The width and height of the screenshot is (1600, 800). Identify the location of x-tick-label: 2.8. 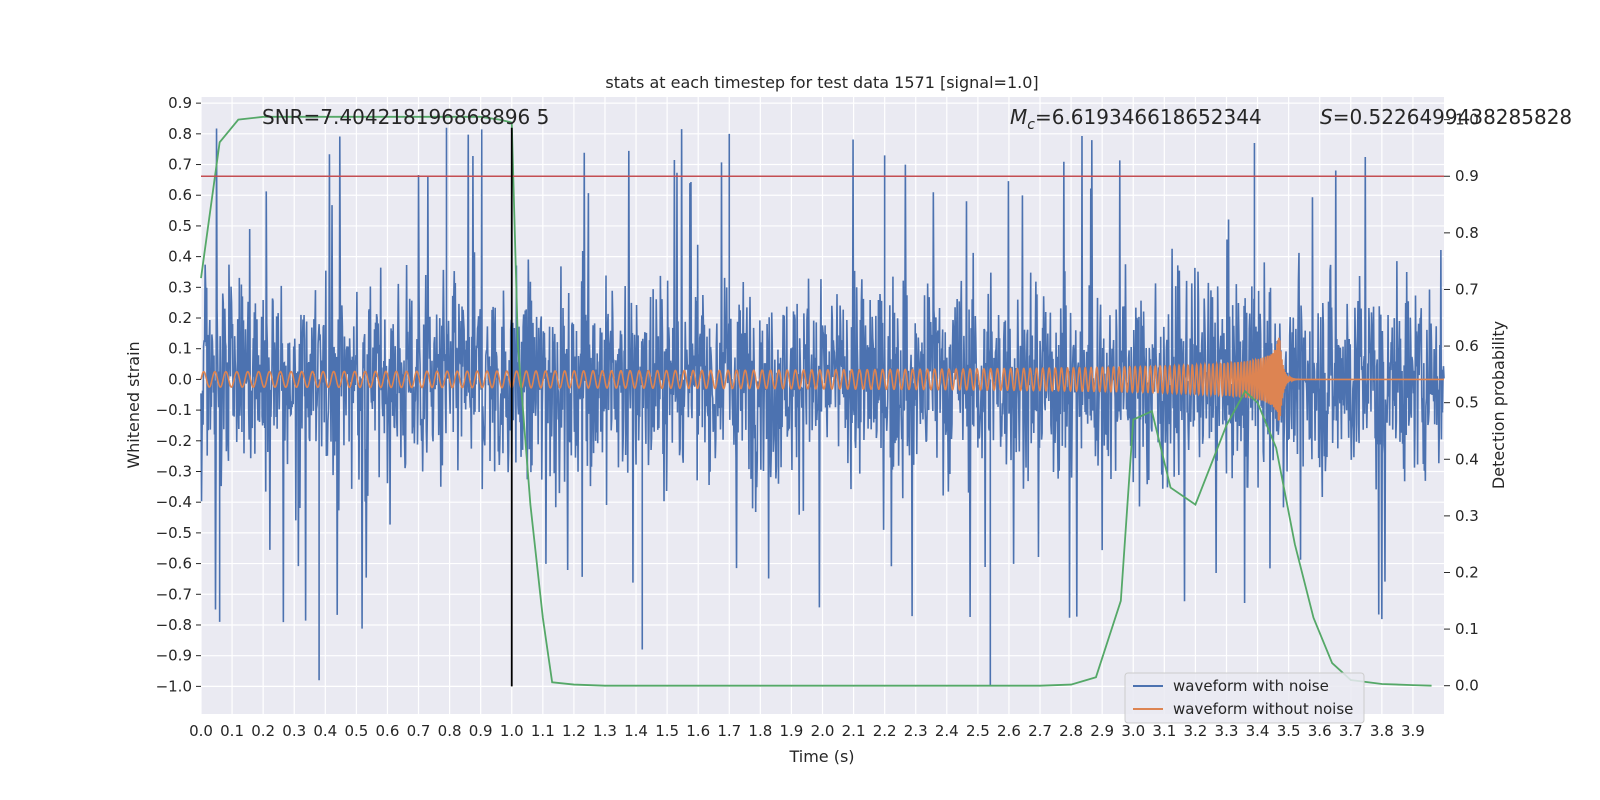
(1071, 731).